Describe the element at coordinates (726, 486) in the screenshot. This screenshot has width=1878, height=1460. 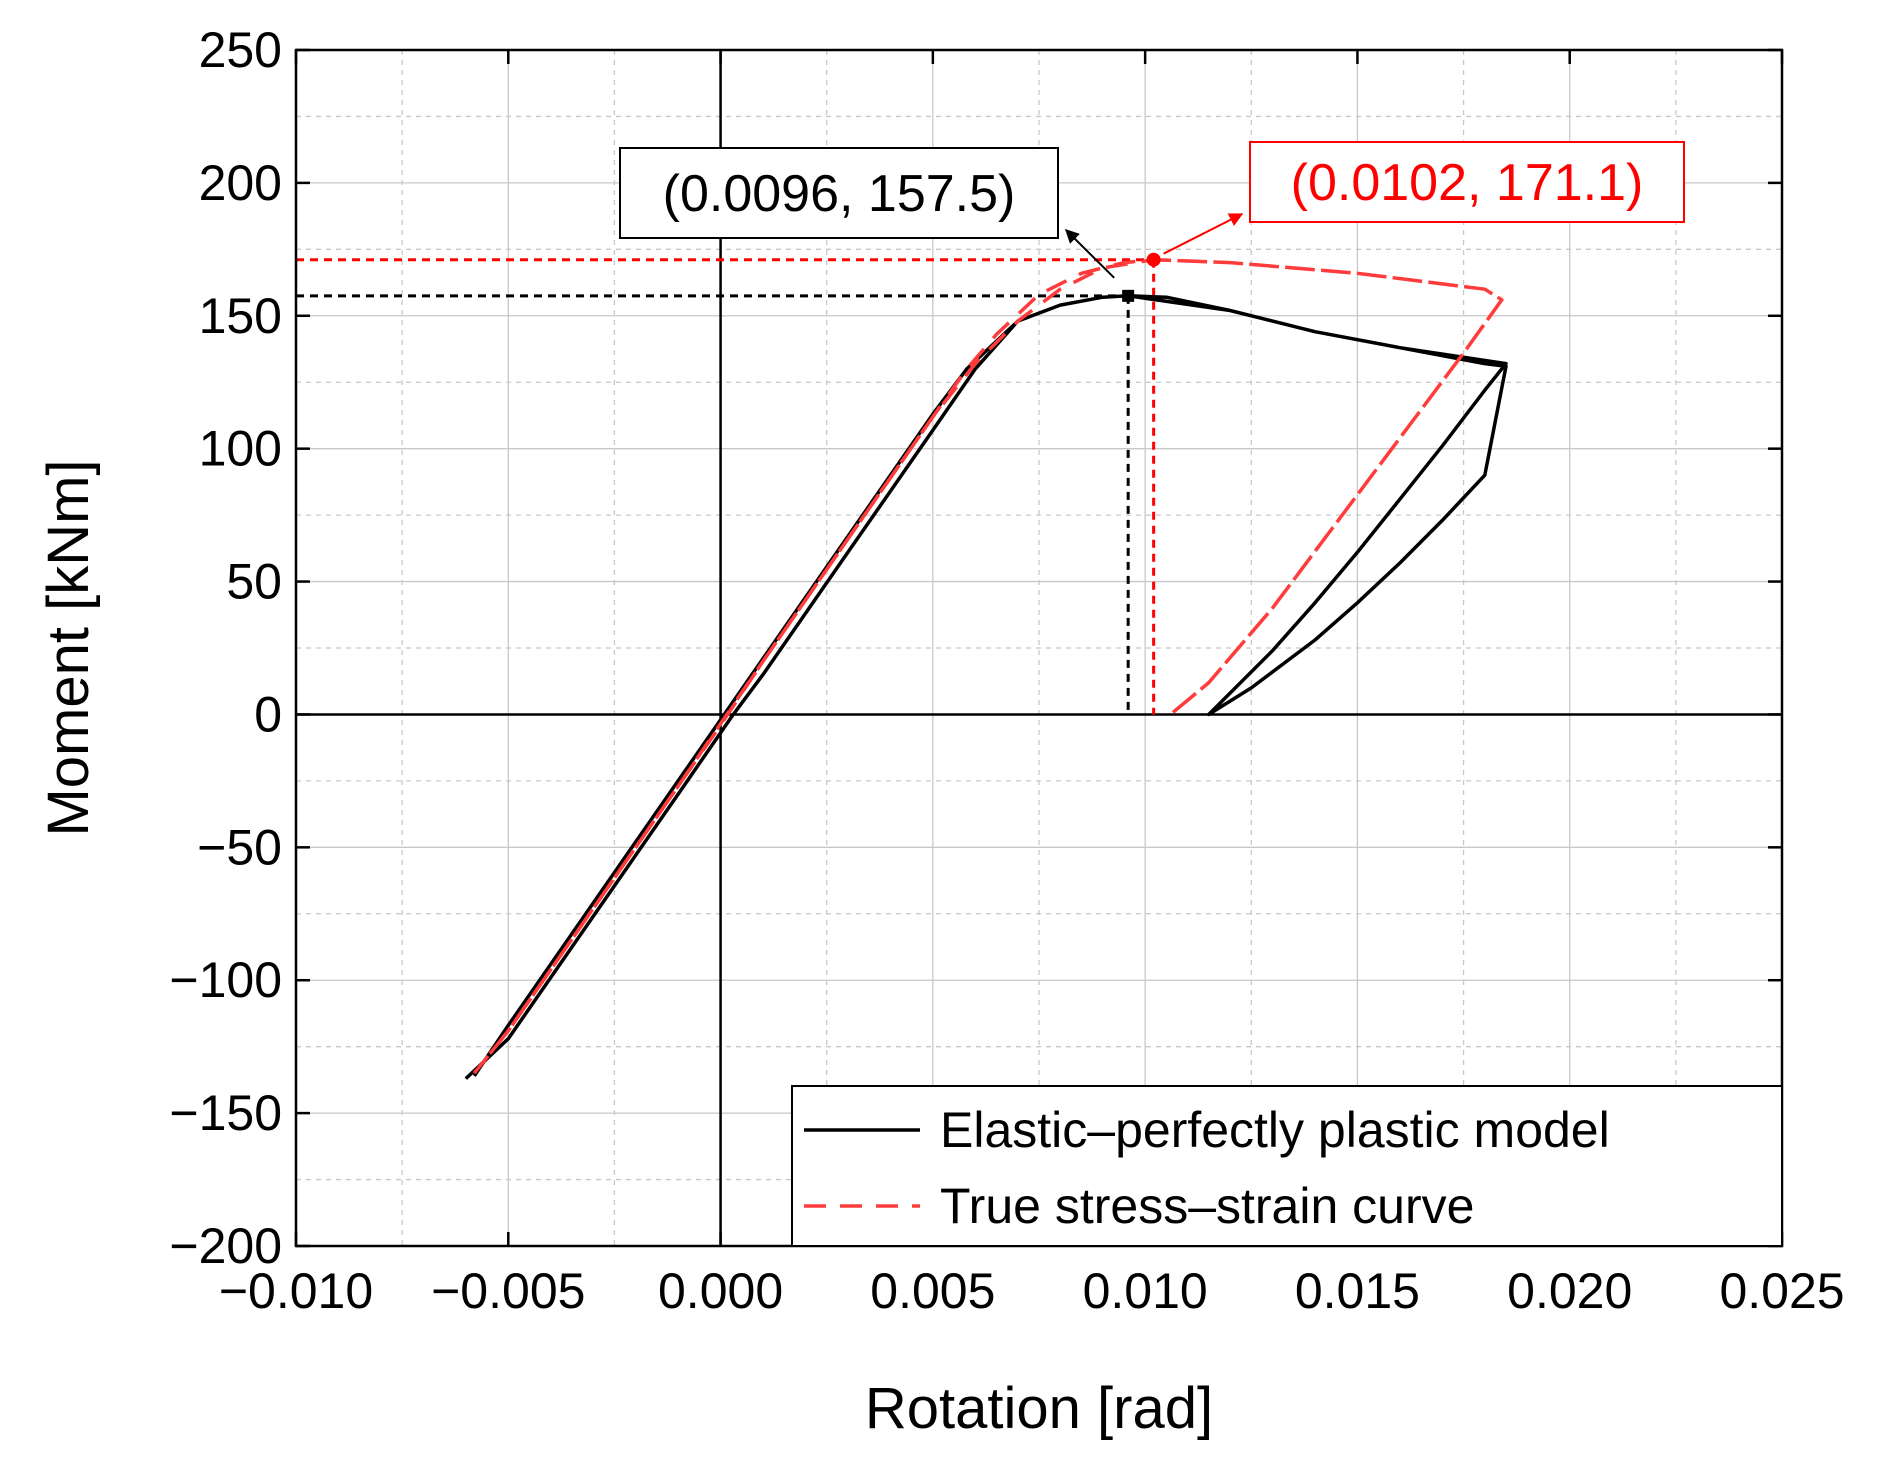
I see `reference-lines` at that location.